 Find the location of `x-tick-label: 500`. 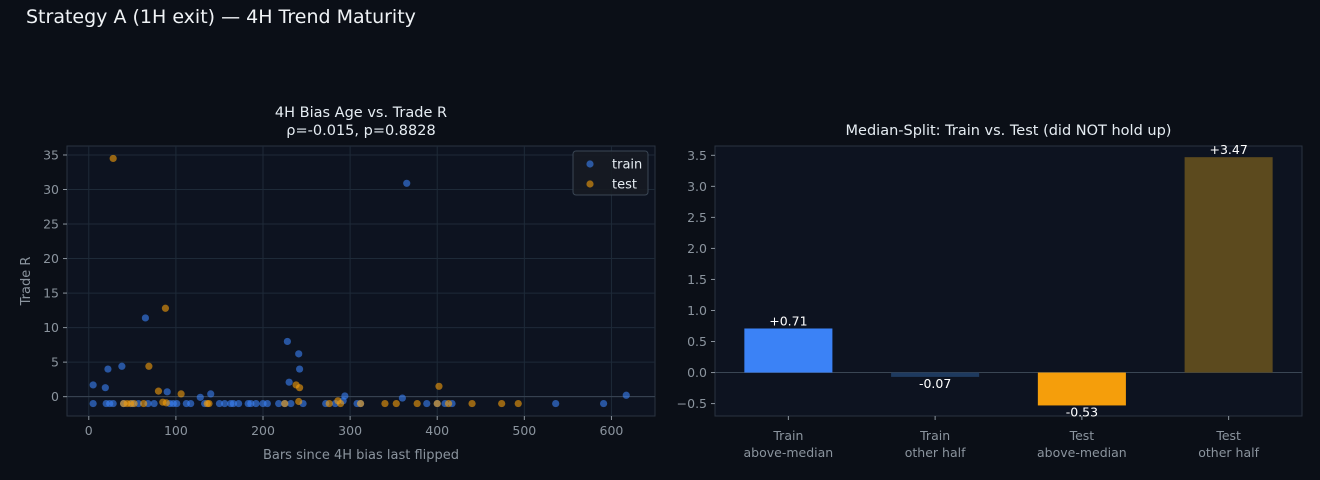

x-tick-label: 500 is located at coordinates (524, 430).